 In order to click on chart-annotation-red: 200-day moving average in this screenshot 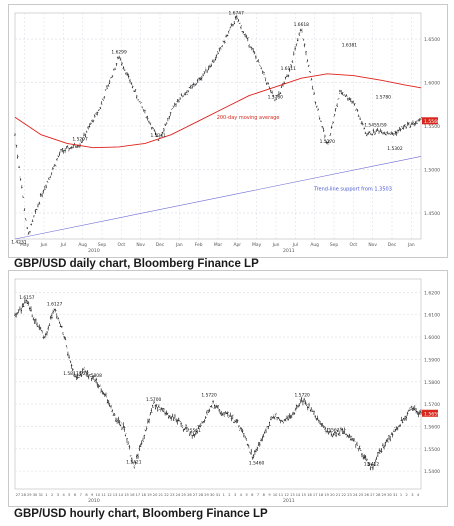, I will do `click(248, 118)`.